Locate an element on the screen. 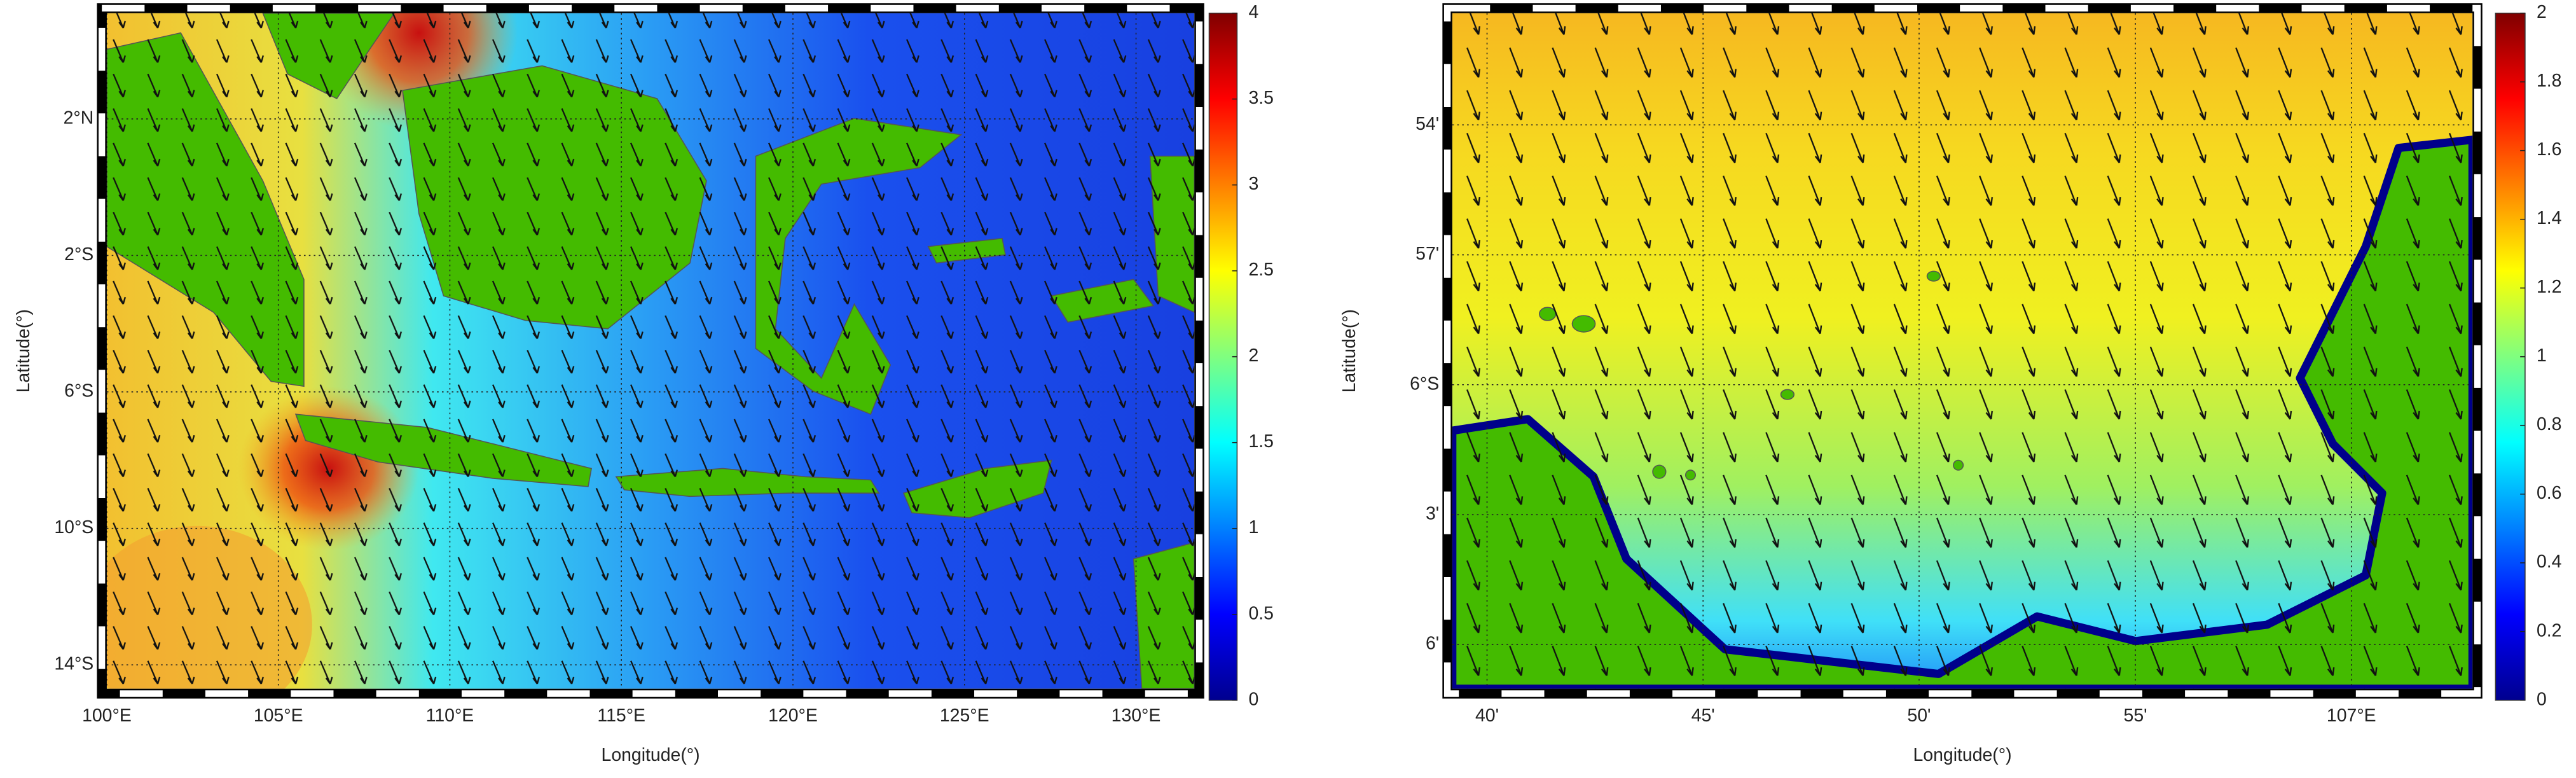 The height and width of the screenshot is (778, 2576). x-tick-label: 105°E is located at coordinates (278, 715).